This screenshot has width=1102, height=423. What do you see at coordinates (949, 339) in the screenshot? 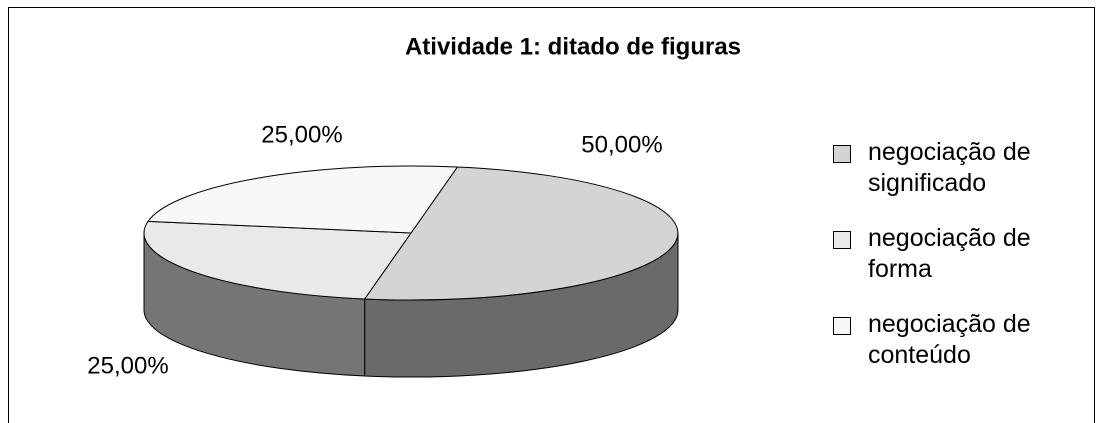
I see `legend-label: negociação de conteúdo` at bounding box center [949, 339].